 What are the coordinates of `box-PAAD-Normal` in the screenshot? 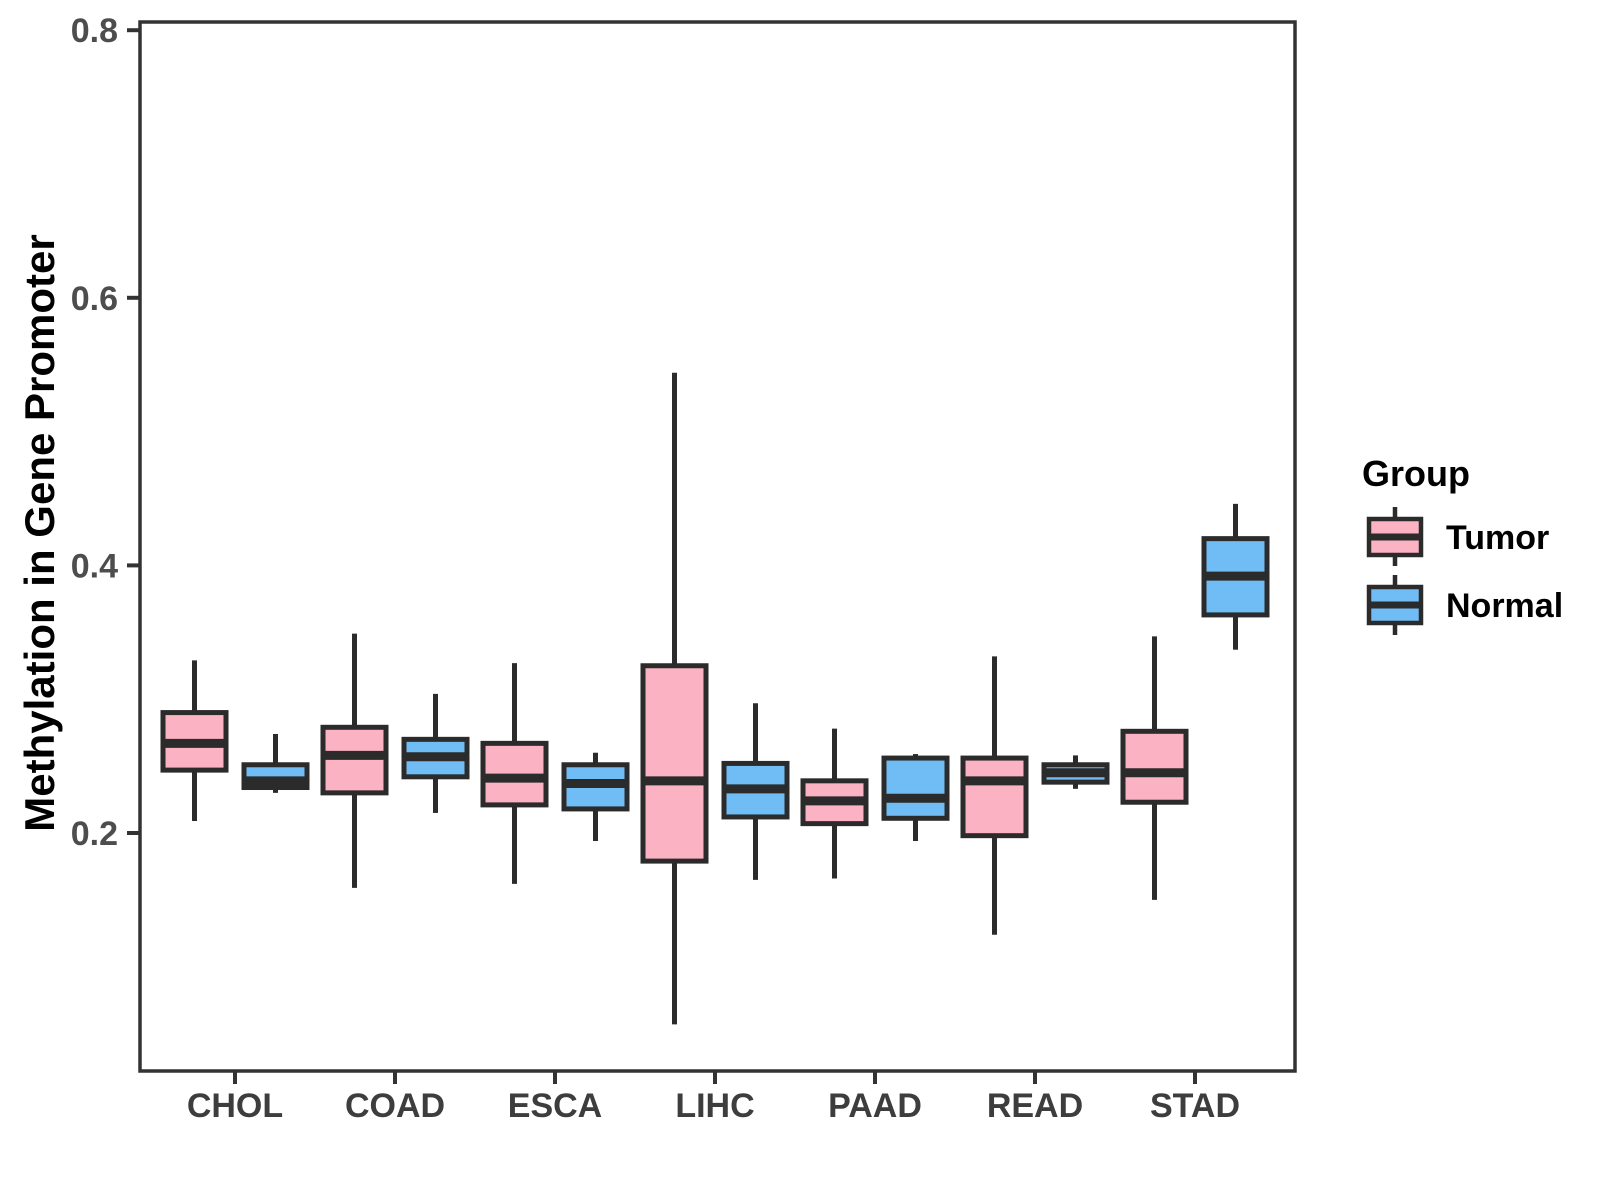 It's located at (915, 798).